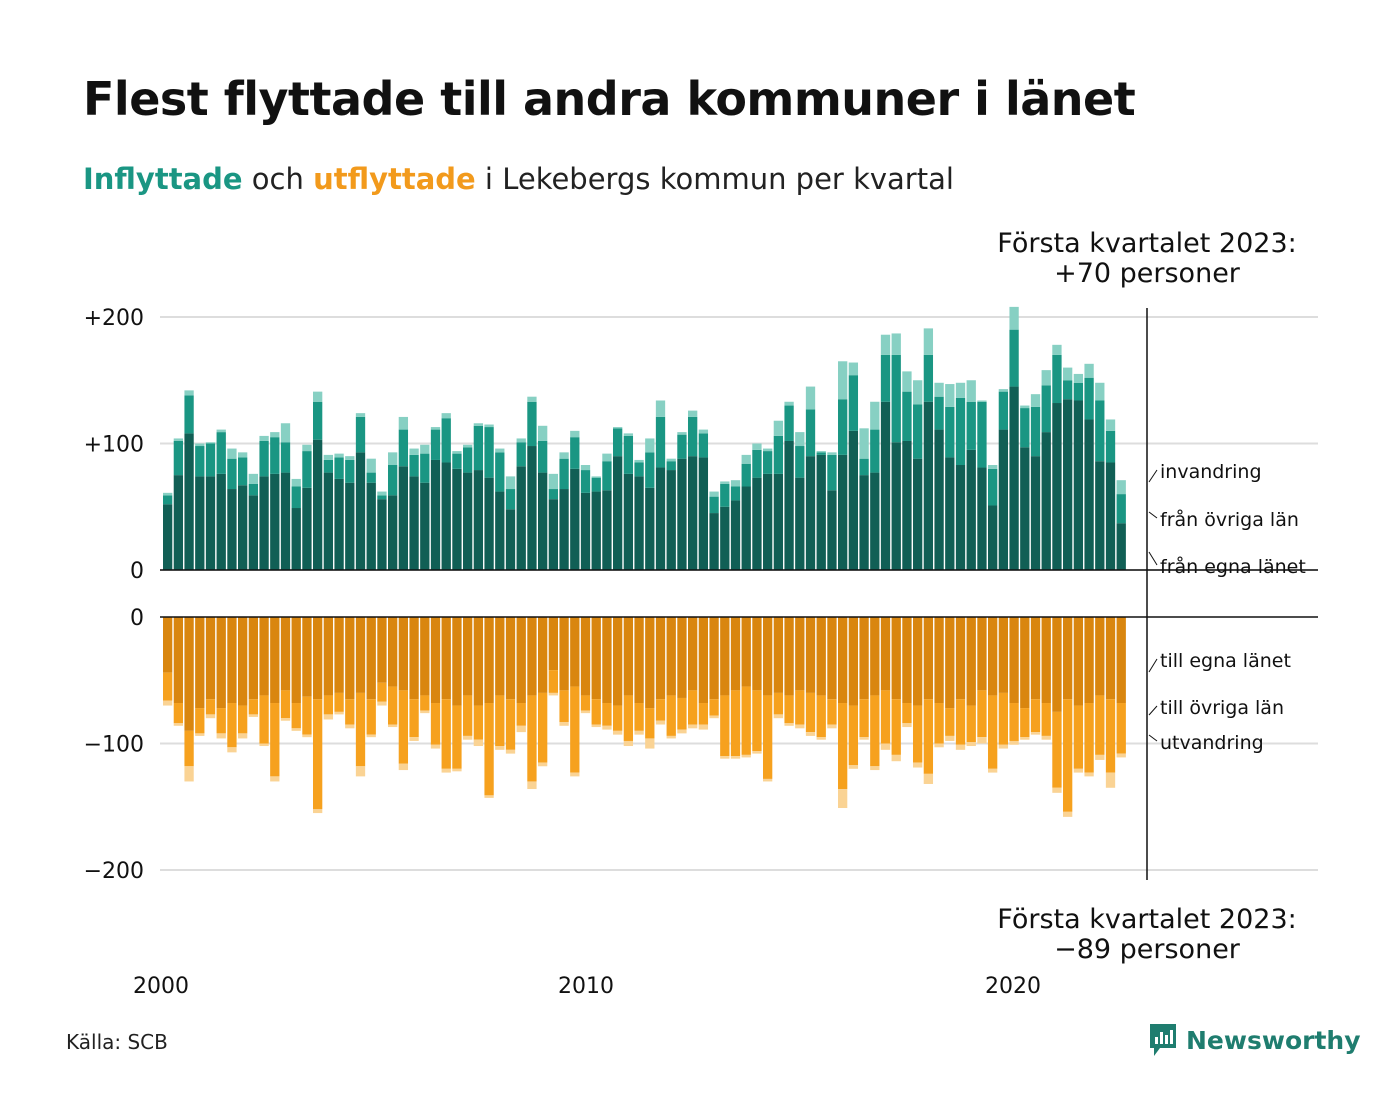  What do you see at coordinates (114, 445) in the screenshot?
I see `top-y-tick-label: +100` at bounding box center [114, 445].